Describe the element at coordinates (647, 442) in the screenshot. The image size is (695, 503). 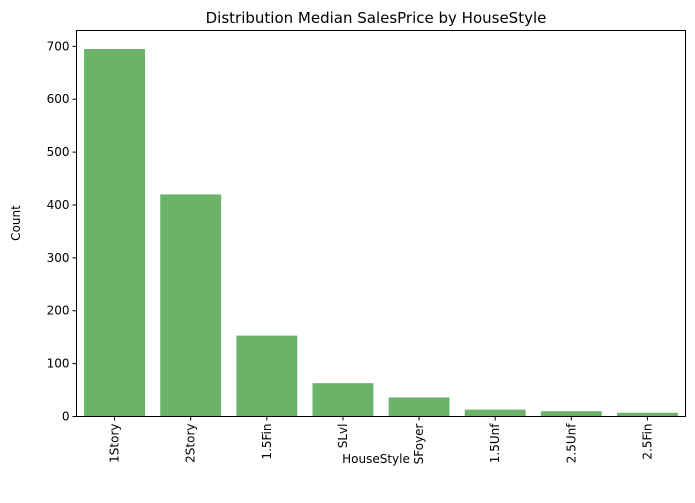
I see `x-tick-label: 2.5Fin` at that location.